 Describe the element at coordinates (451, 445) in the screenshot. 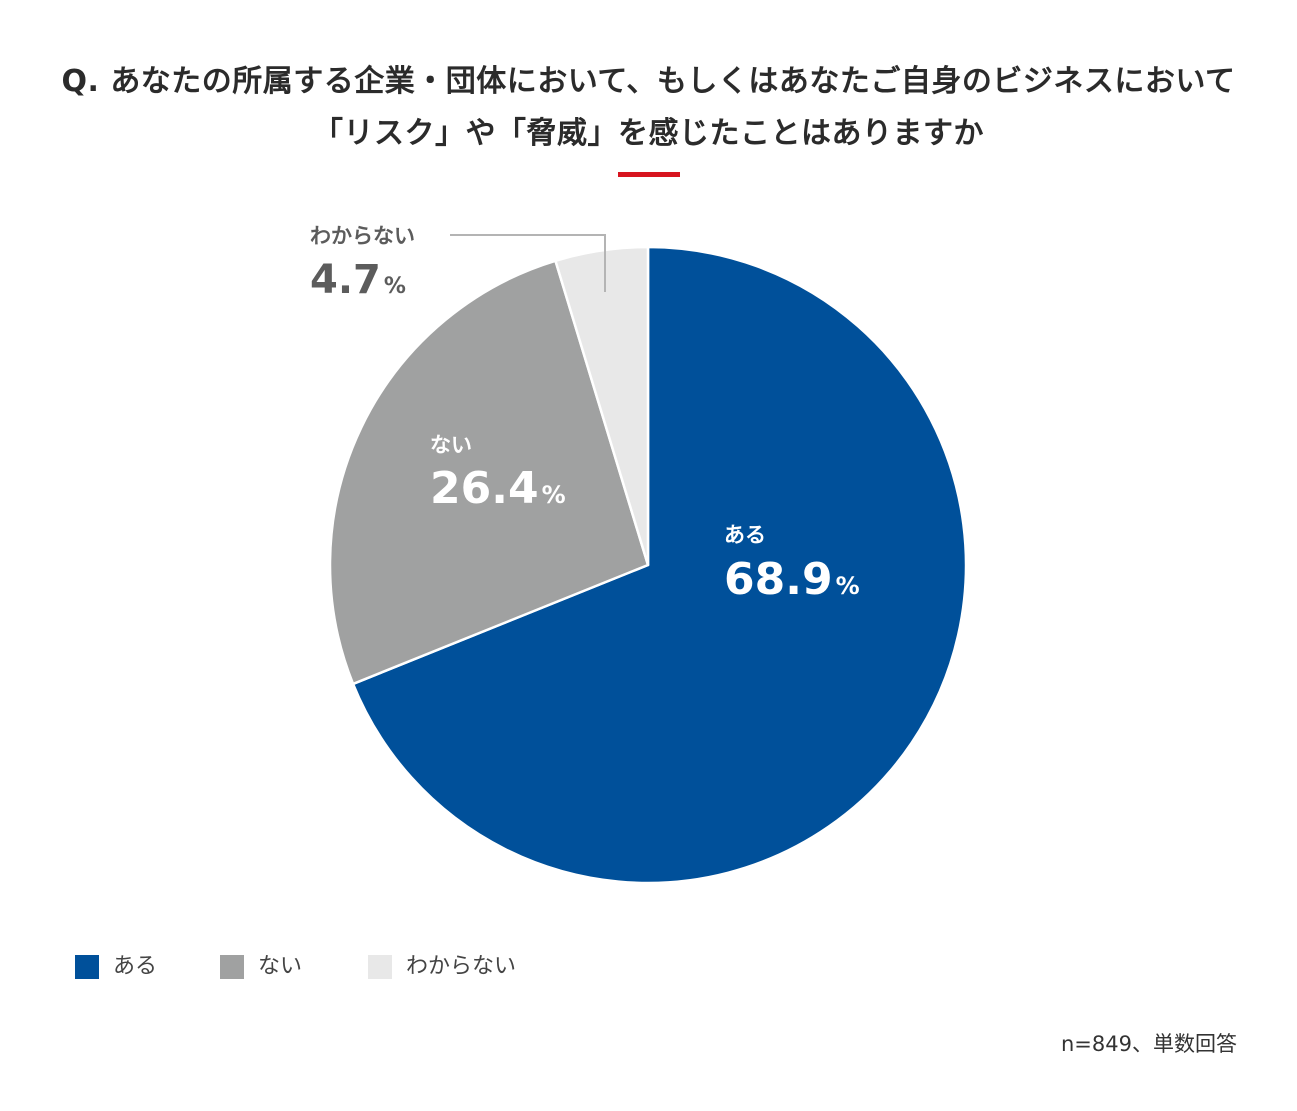

I see `slice-label-nai: ない` at that location.